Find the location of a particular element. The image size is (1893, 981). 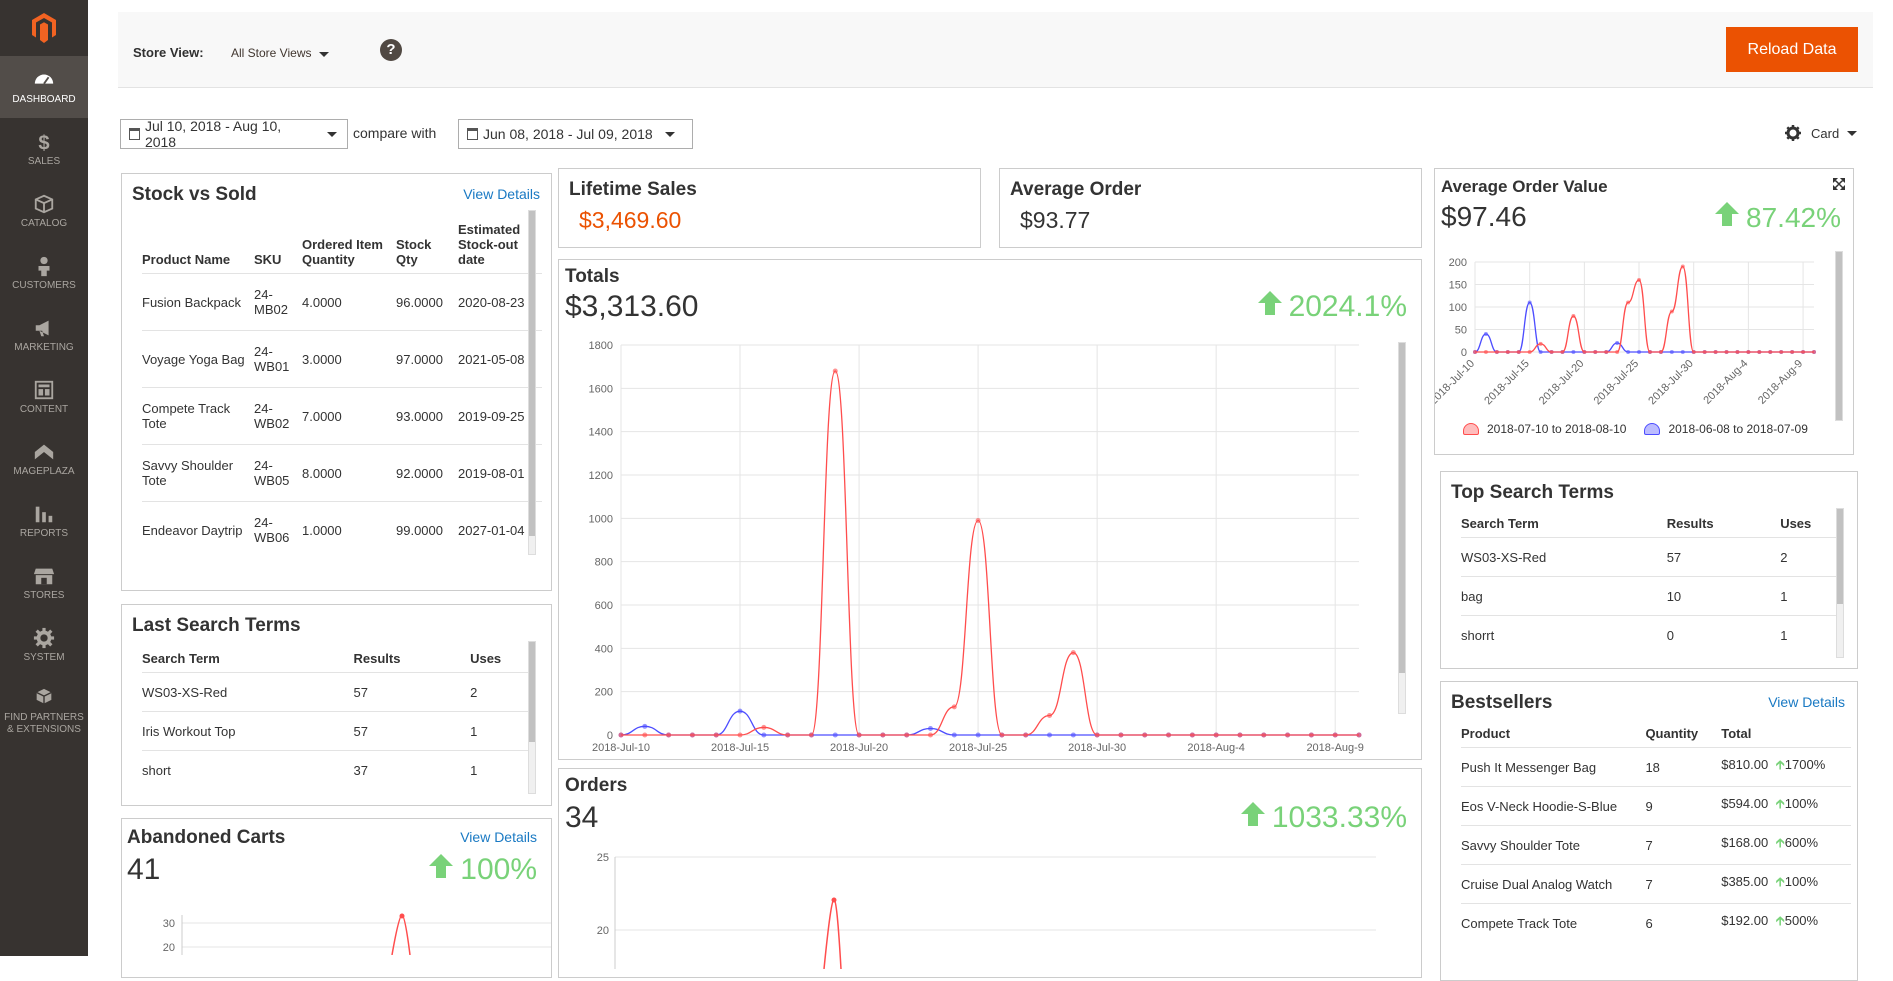

magento-logo is located at coordinates (44, 28).